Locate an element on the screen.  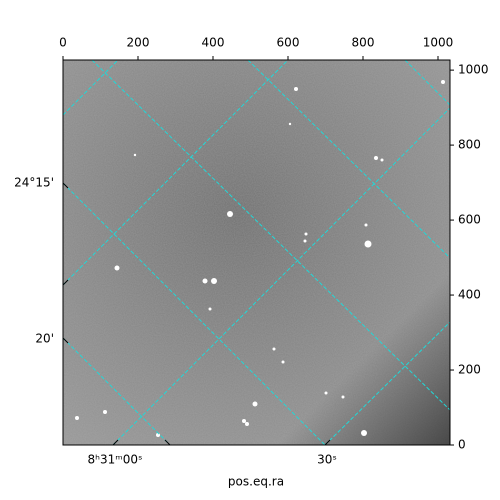
dec-tick-label: 20' is located at coordinates (44, 339).